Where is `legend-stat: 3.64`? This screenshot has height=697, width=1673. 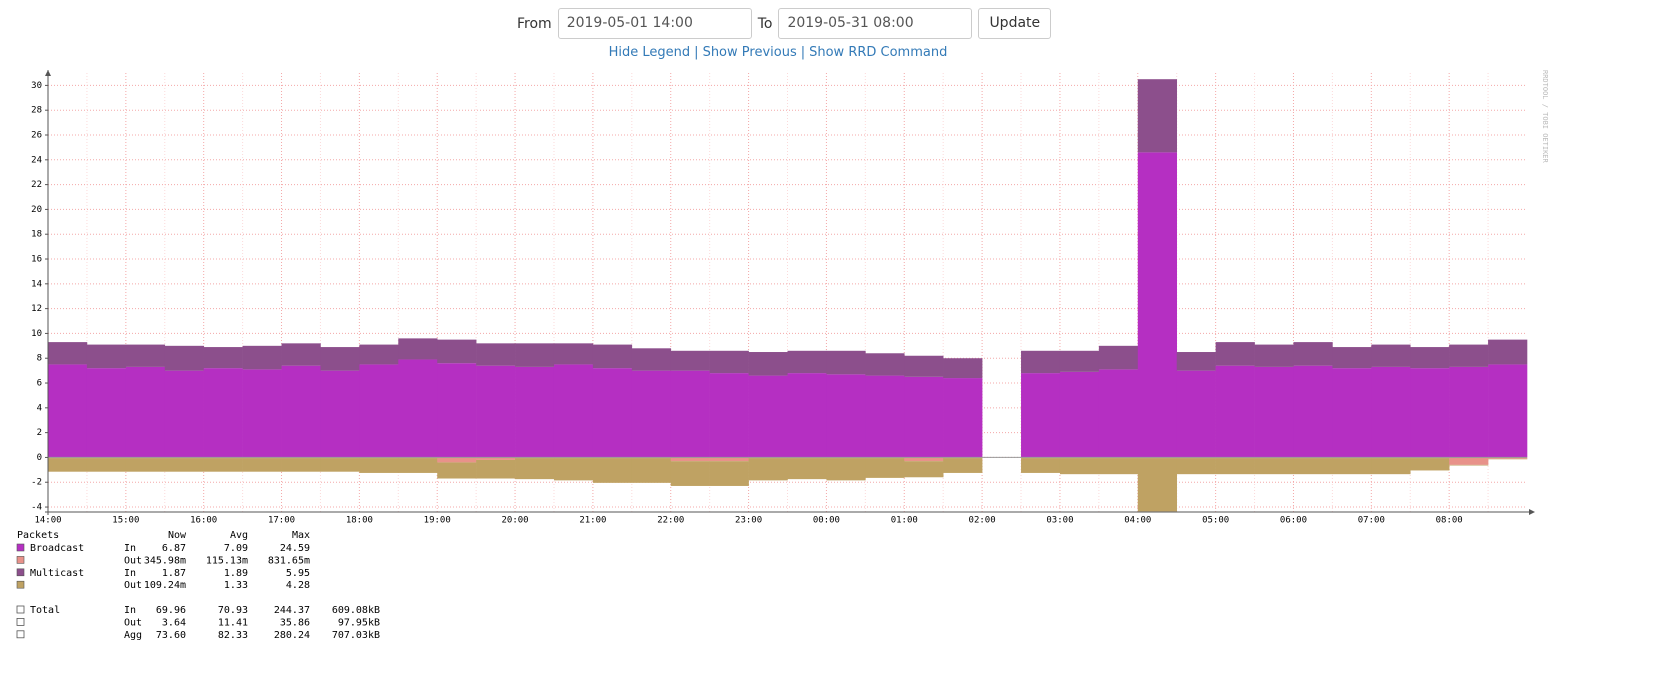 legend-stat: 3.64 is located at coordinates (174, 622).